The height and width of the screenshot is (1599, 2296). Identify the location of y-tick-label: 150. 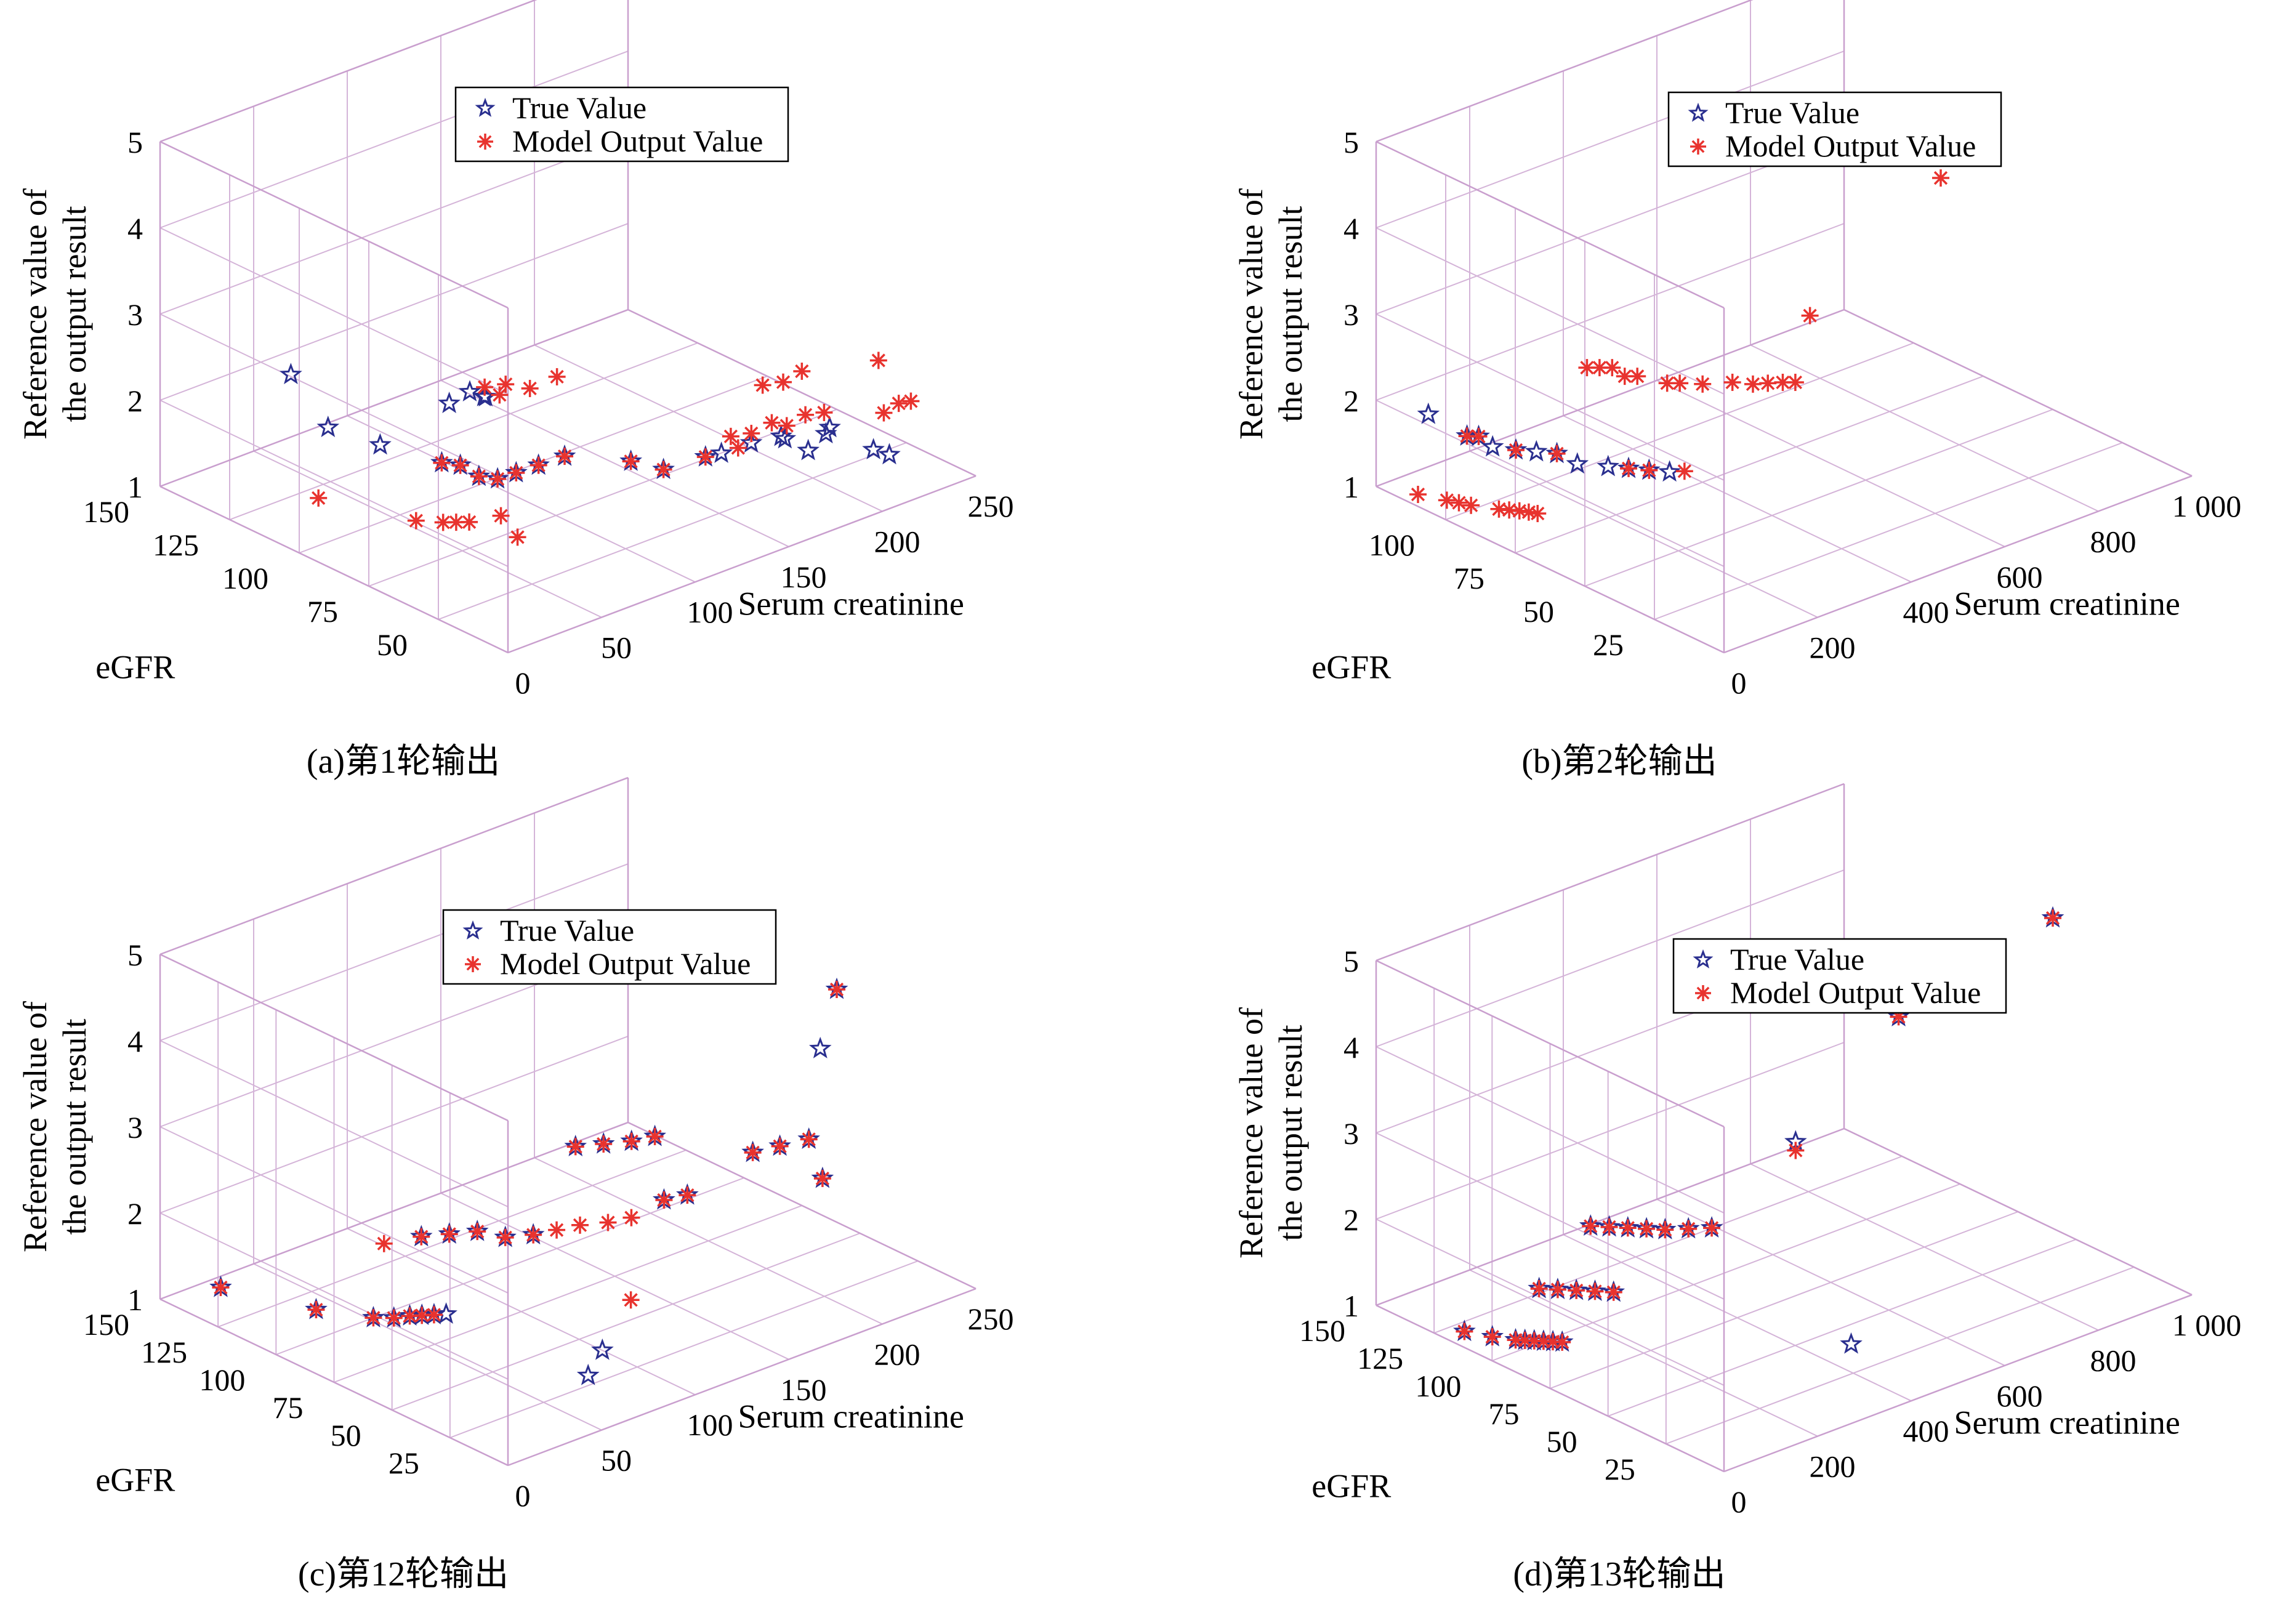
(1322, 1330).